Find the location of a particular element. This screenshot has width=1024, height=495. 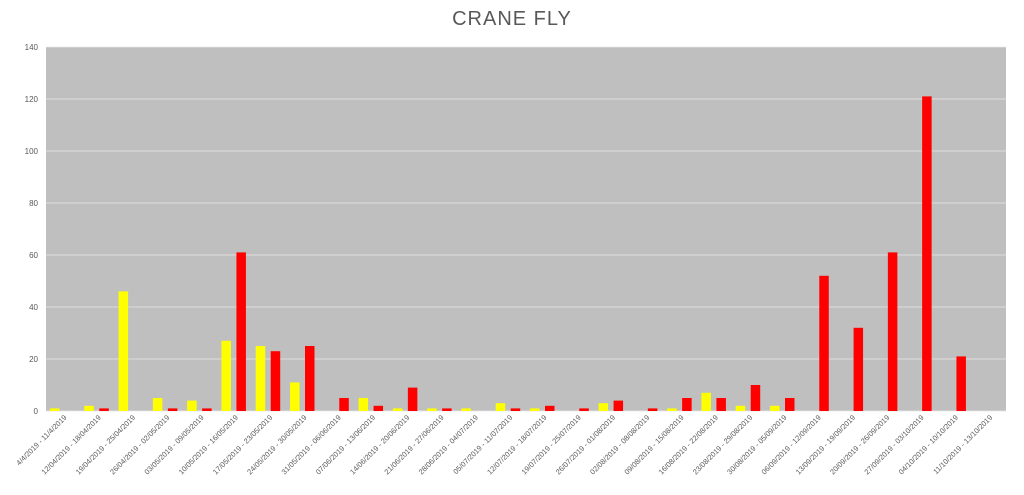

x-tick-label: 20/09/2019 - 26/09/2019 is located at coordinates (859, 444).